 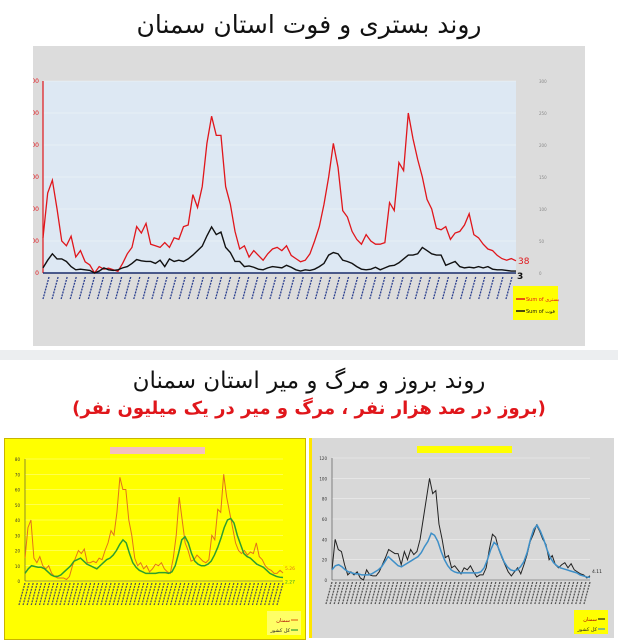 What do you see at coordinates (543, 209) in the screenshot?
I see `right-y-tick-label: 100` at bounding box center [543, 209].